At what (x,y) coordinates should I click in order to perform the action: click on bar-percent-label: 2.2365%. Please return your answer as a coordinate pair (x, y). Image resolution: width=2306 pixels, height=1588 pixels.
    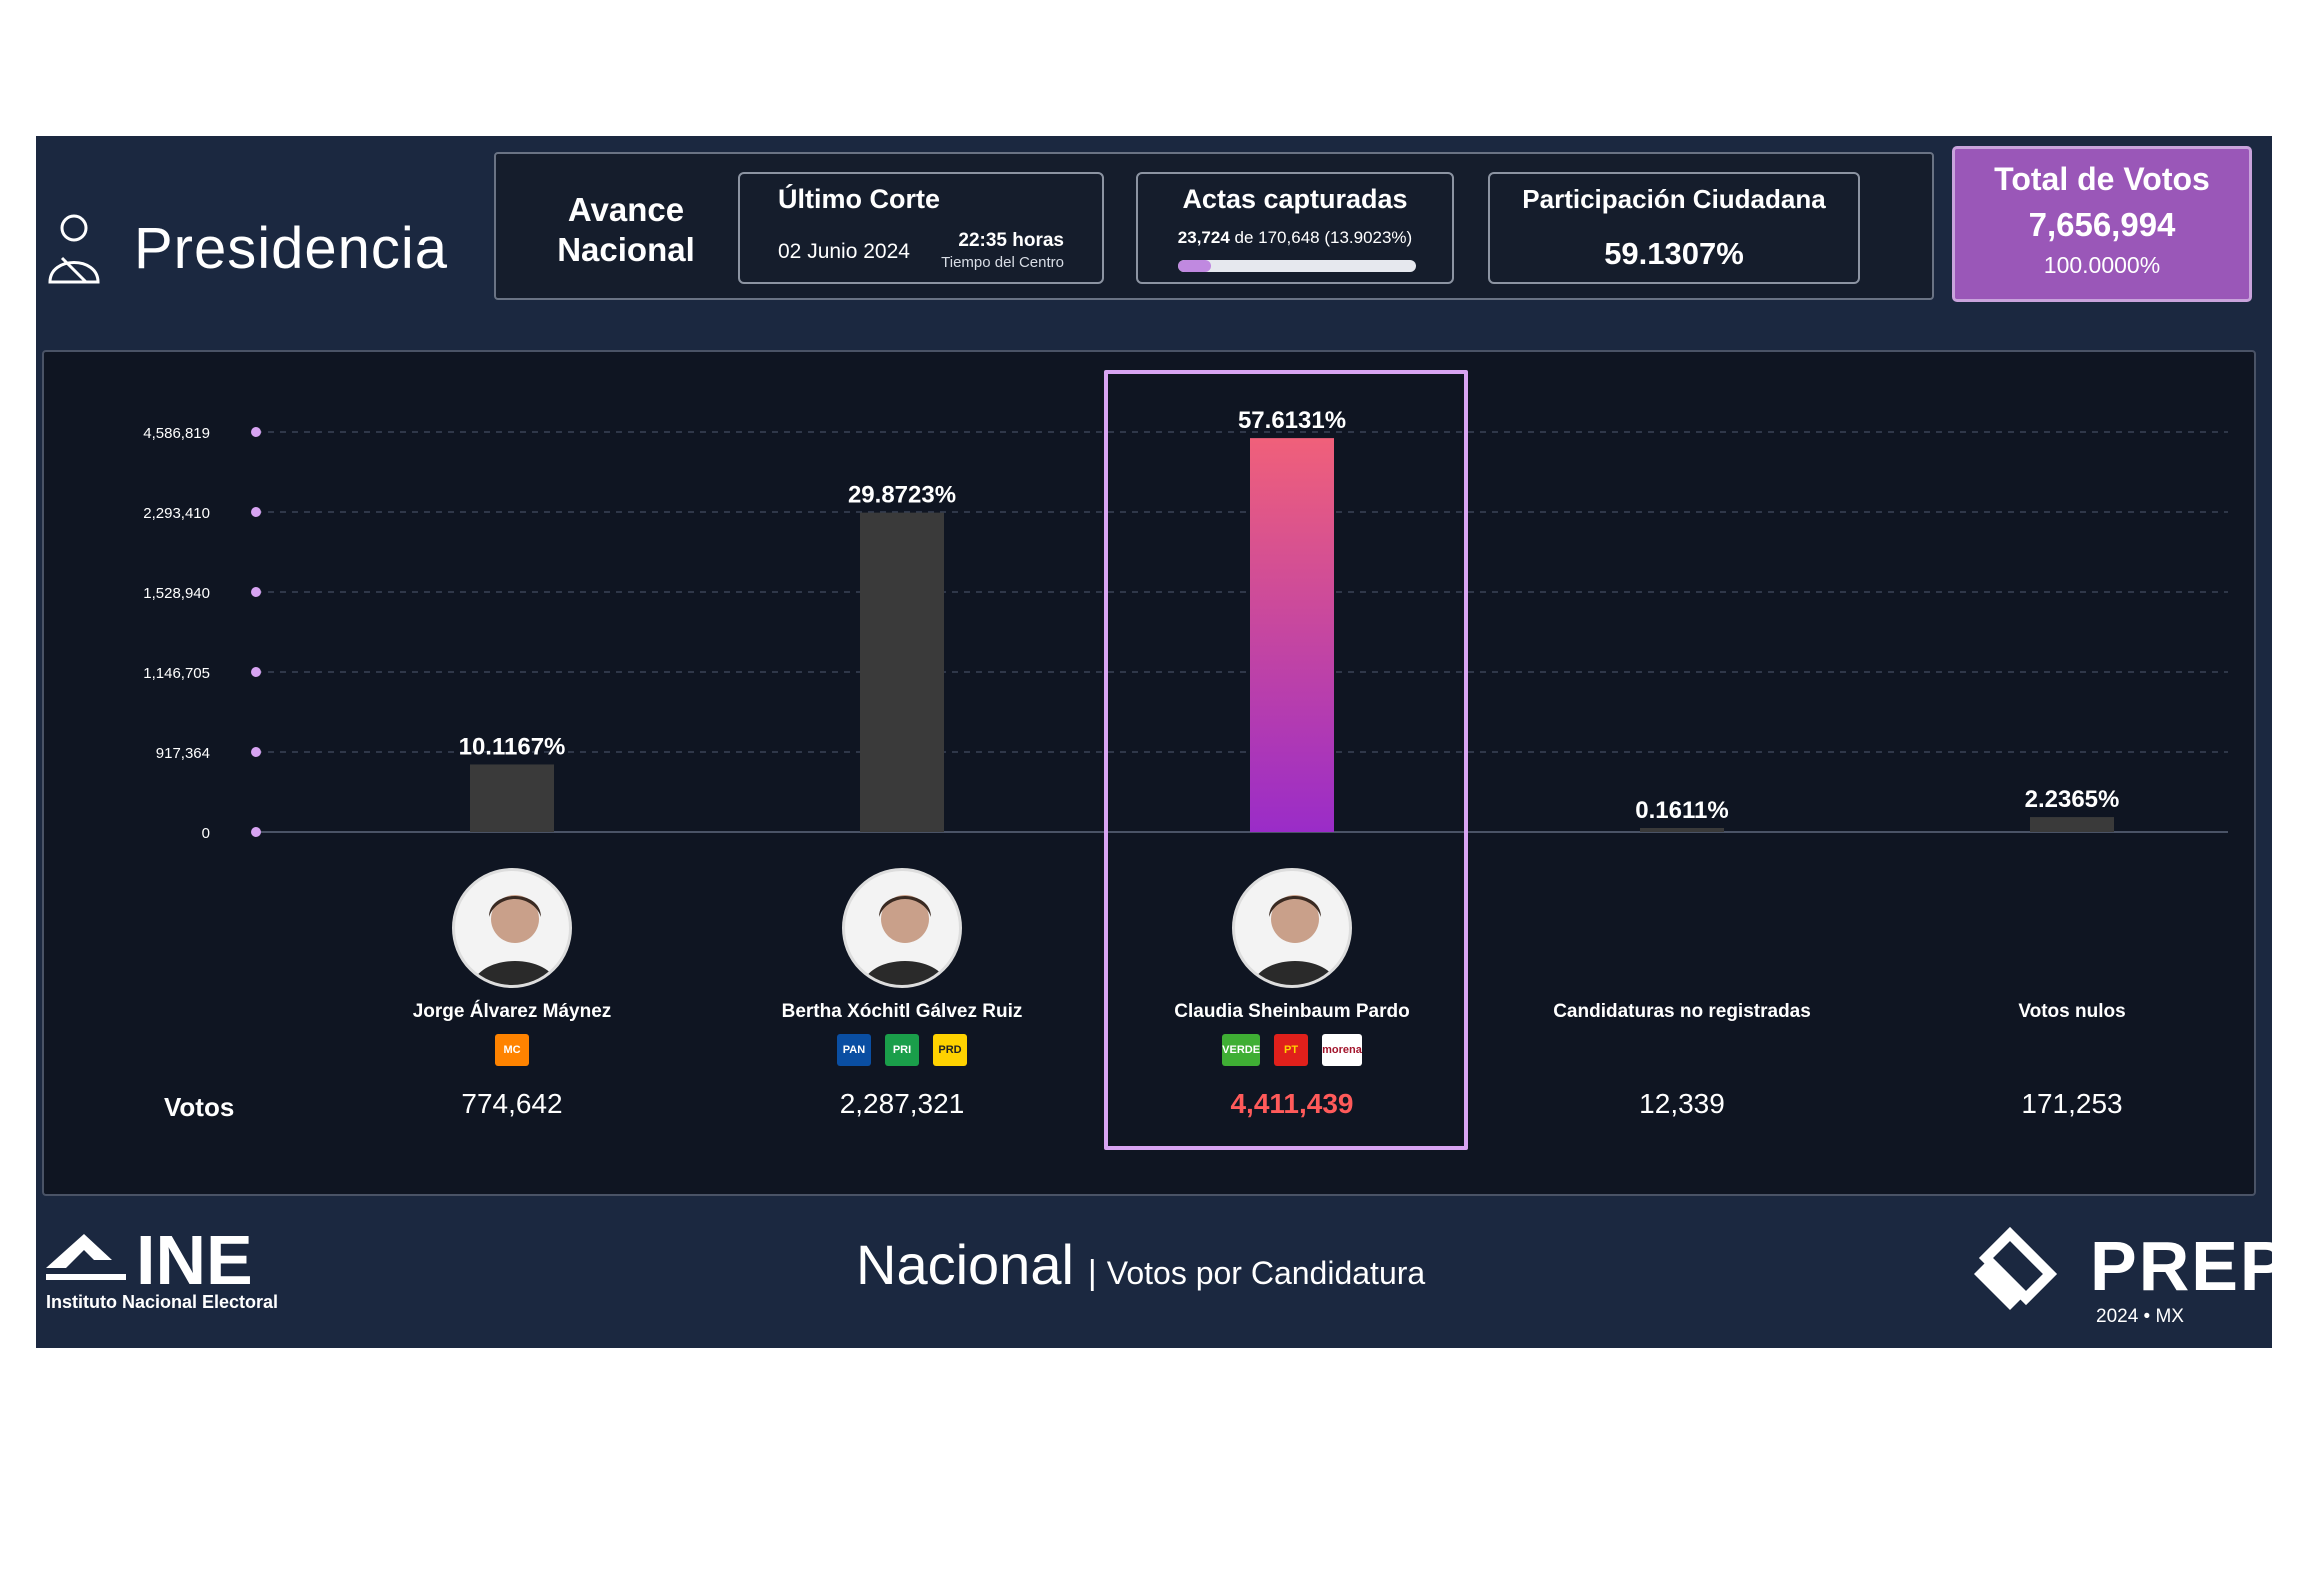
    Looking at the image, I should click on (2072, 799).